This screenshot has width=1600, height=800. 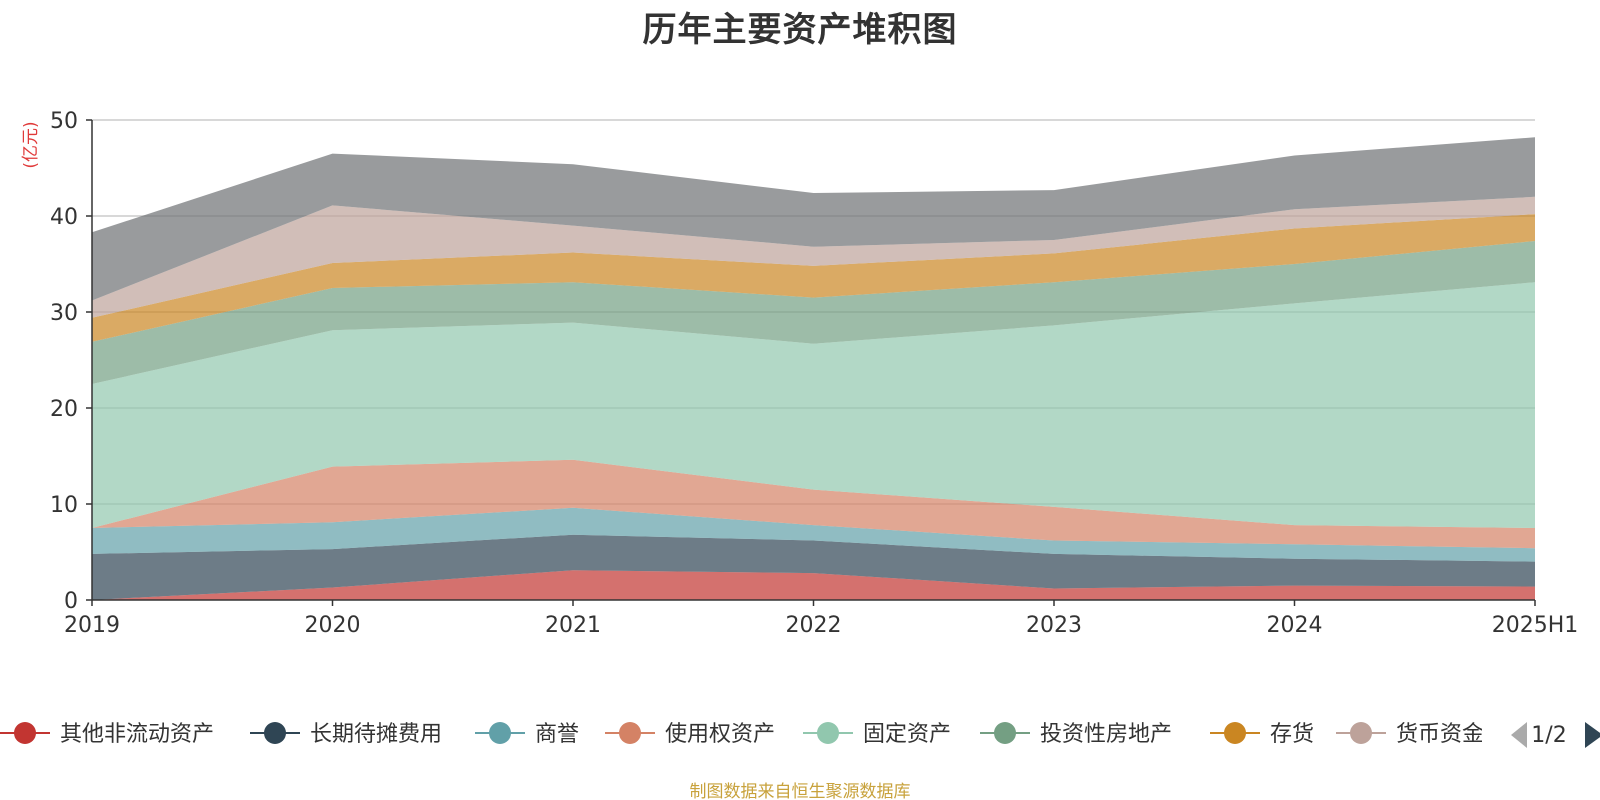 What do you see at coordinates (1519, 735) in the screenshot?
I see `legend-prev-icon` at bounding box center [1519, 735].